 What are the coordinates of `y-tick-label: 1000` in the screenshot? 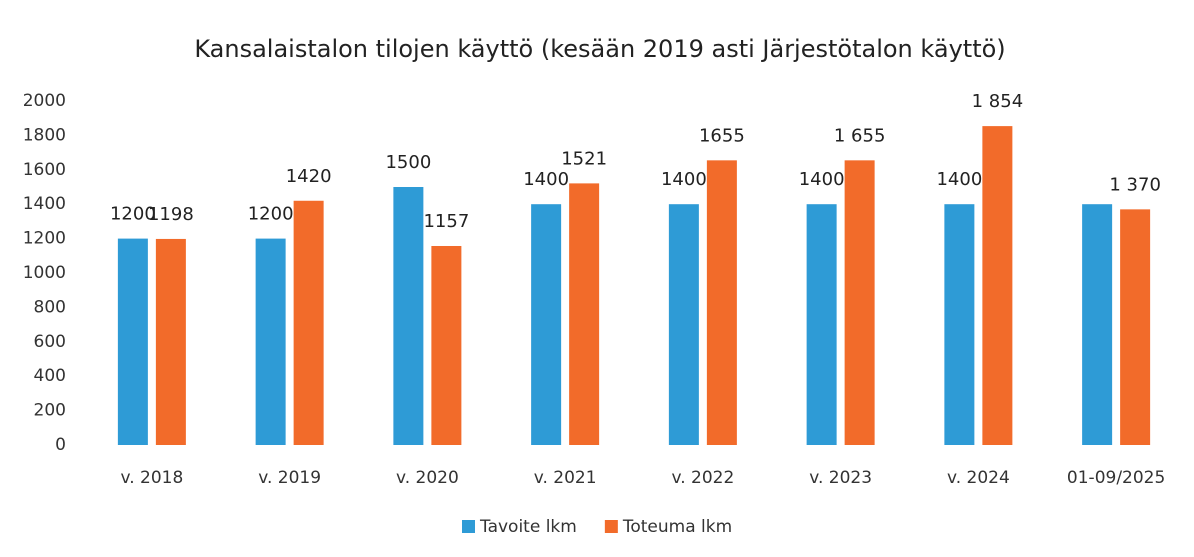 It's located at (44, 273).